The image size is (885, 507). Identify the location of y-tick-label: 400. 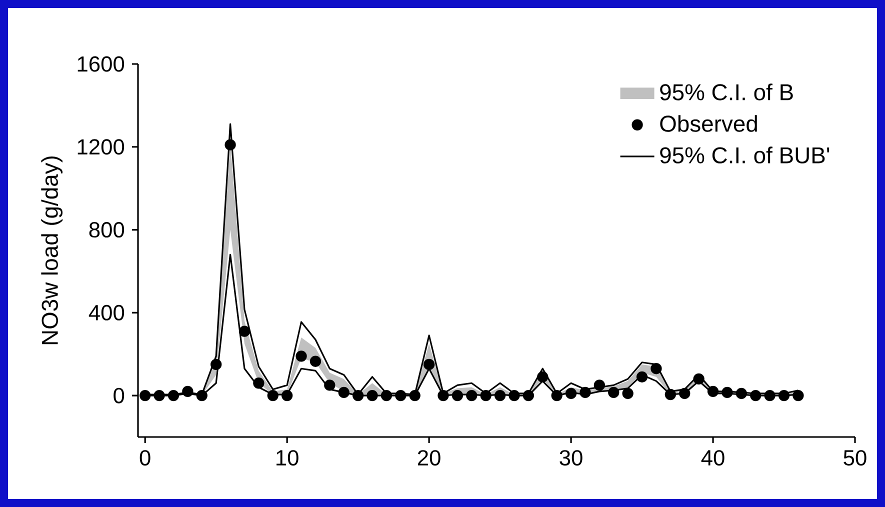
(106, 312).